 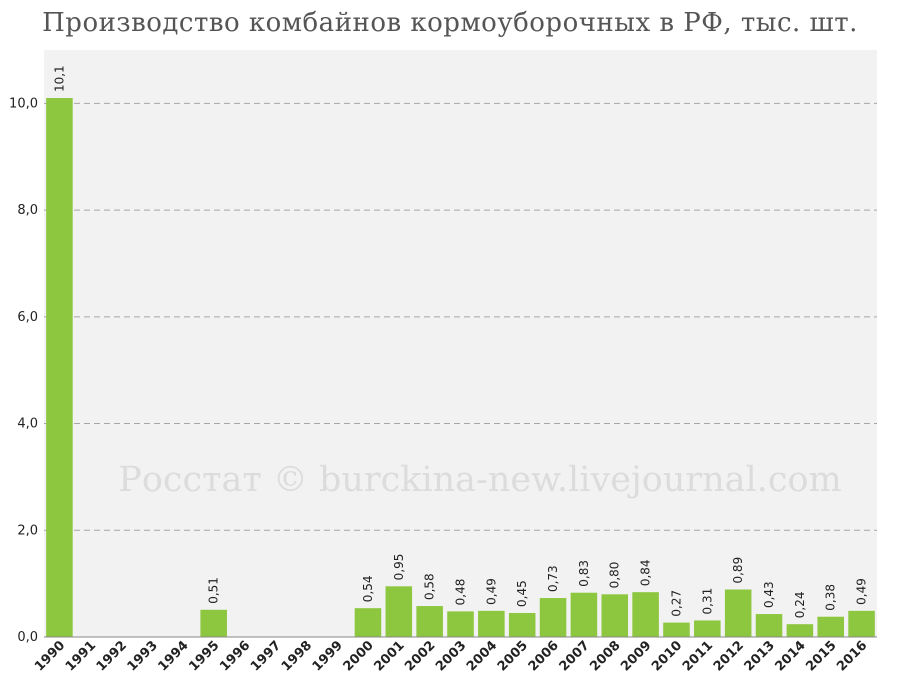 What do you see at coordinates (430, 586) in the screenshot?
I see `data-label: 0,58` at bounding box center [430, 586].